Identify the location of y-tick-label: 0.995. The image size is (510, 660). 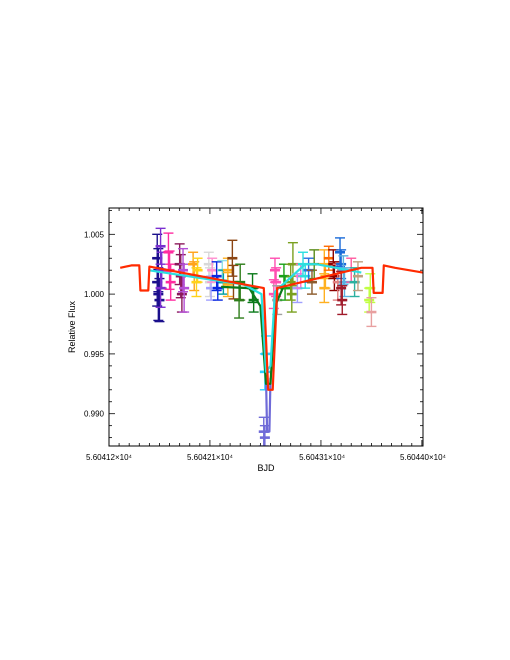
(94, 354).